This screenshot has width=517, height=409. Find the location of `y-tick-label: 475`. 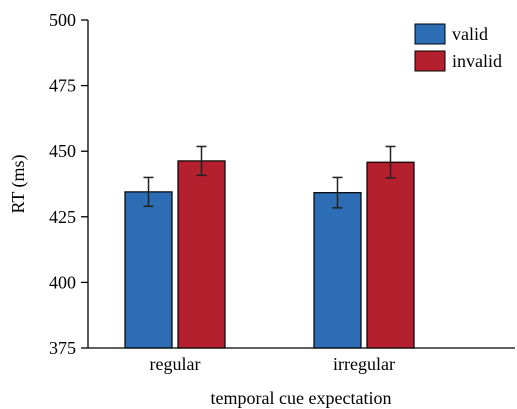

y-tick-label: 475 is located at coordinates (62, 86).